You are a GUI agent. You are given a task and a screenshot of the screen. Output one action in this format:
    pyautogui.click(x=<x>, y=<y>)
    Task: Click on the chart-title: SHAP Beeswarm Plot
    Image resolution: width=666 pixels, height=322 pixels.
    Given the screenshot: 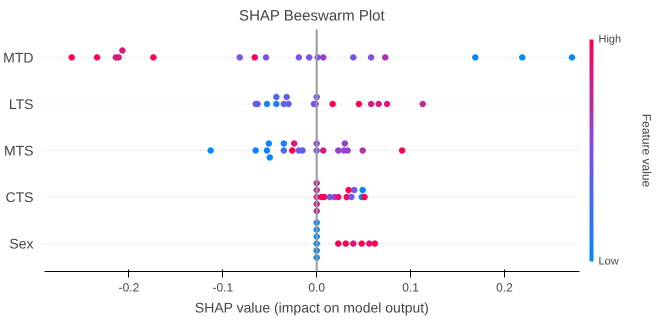 What is the action you would take?
    pyautogui.click(x=312, y=16)
    